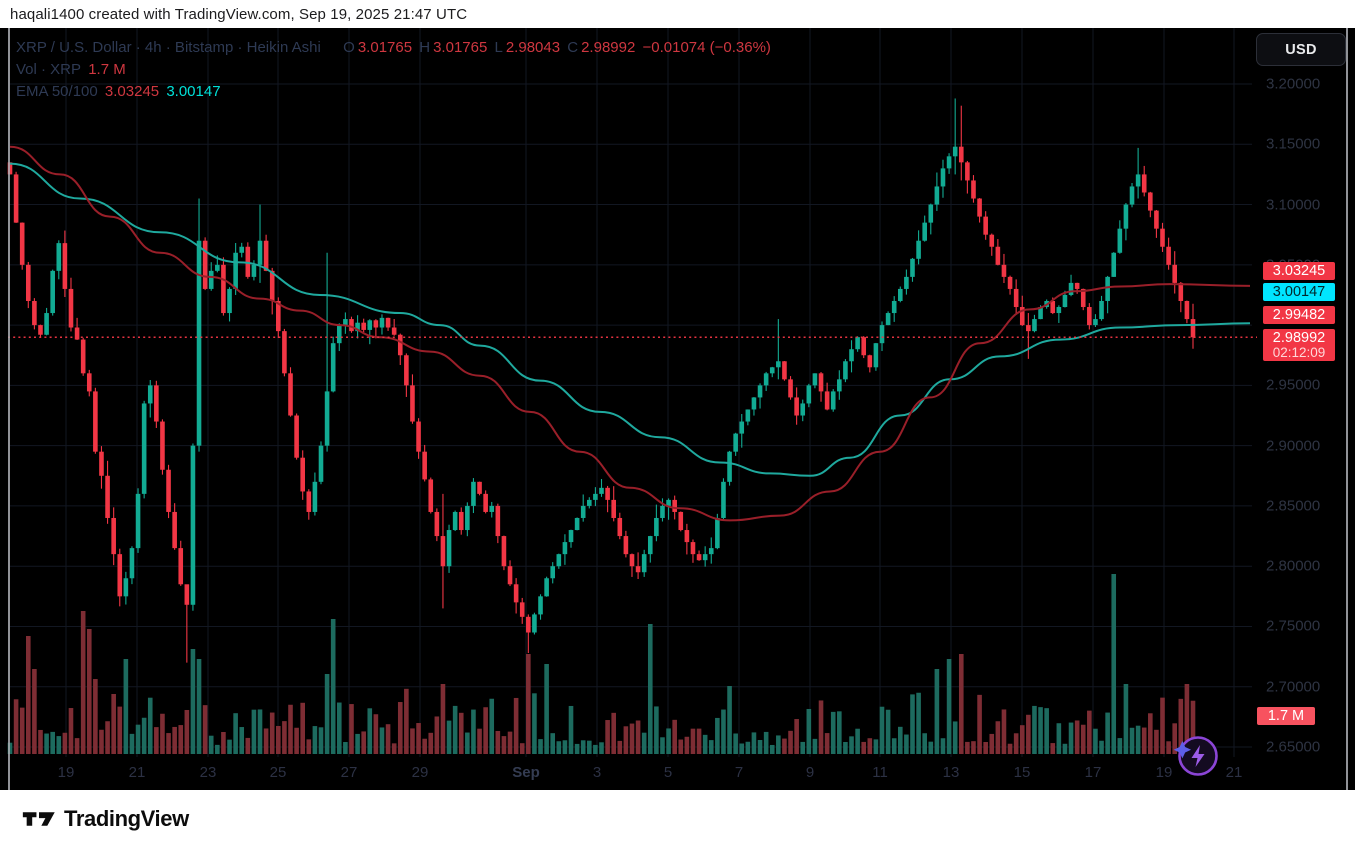 The image size is (1355, 847). I want to click on ema50-price-label: 3.03245, so click(1299, 271).